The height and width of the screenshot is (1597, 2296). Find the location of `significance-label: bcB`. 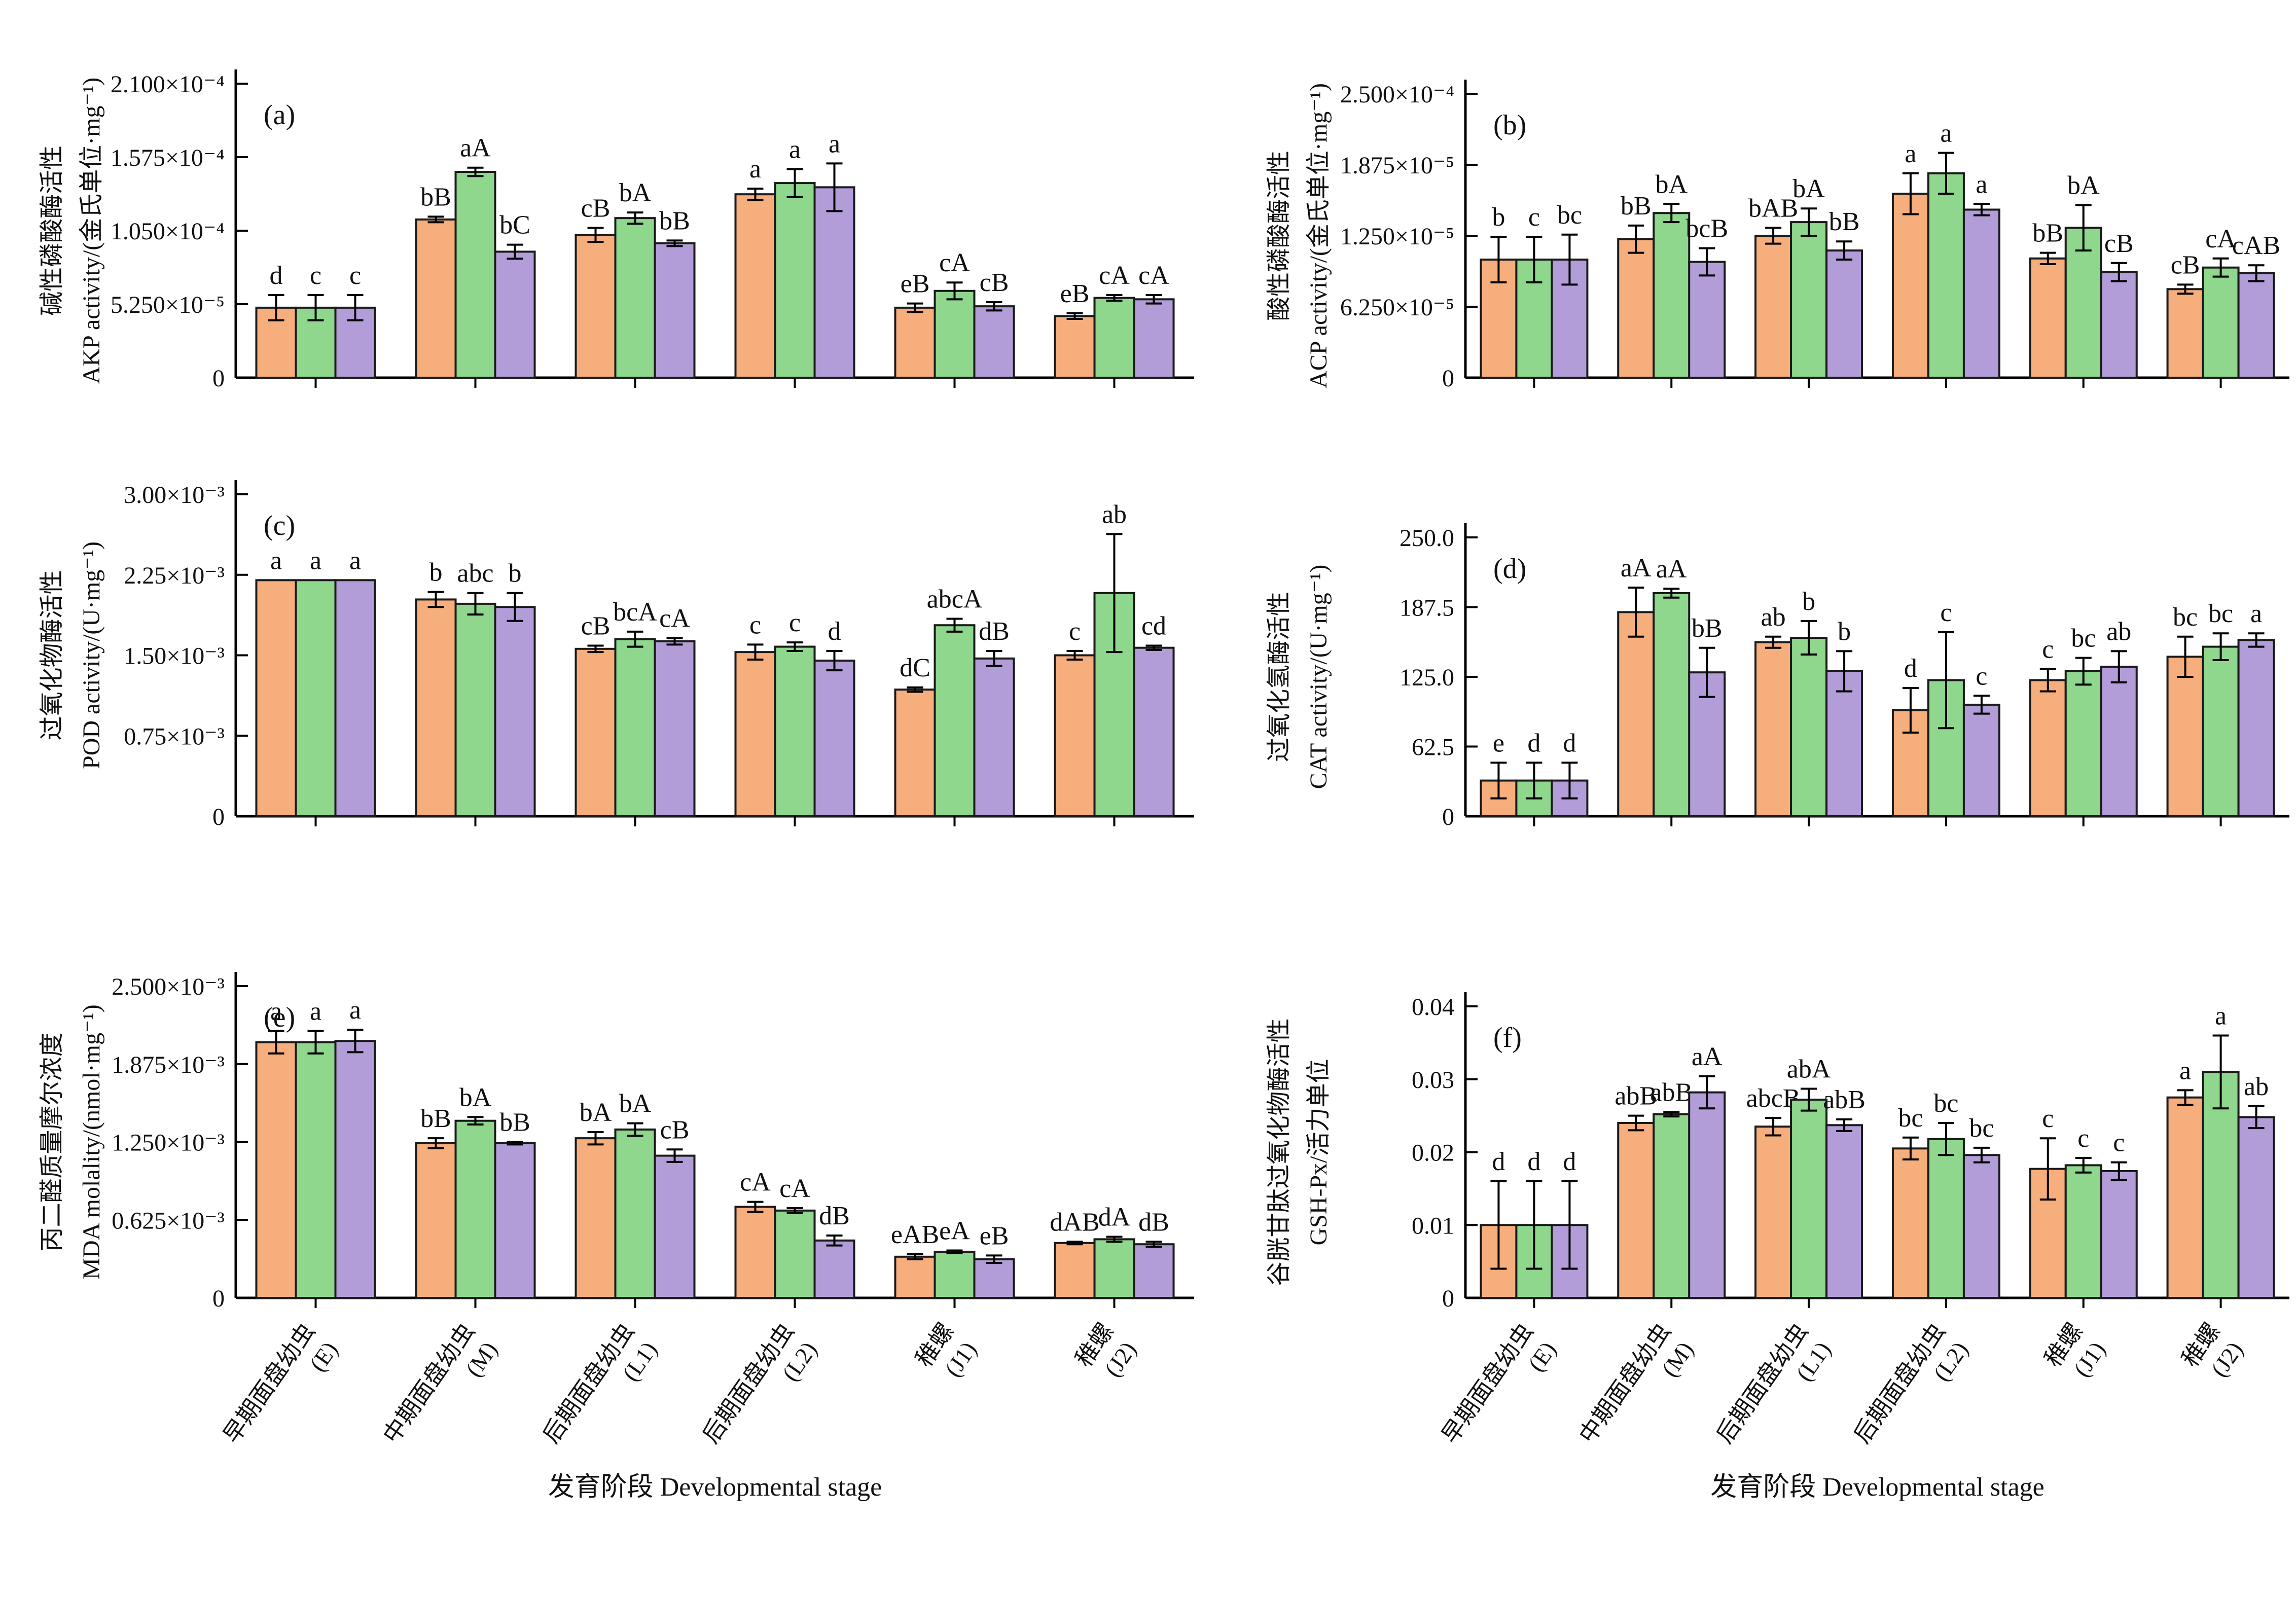

significance-label: bcB is located at coordinates (1706, 228).